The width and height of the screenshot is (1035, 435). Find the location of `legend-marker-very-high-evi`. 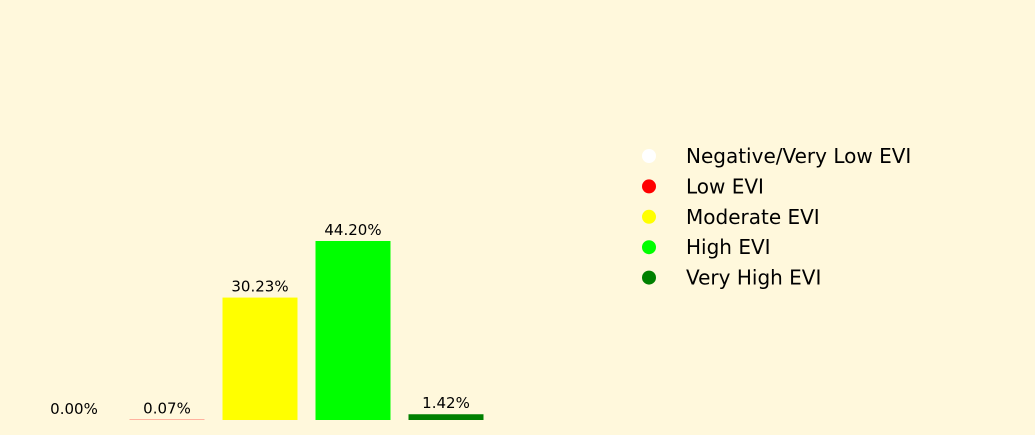

legend-marker-very-high-evi is located at coordinates (649, 277).